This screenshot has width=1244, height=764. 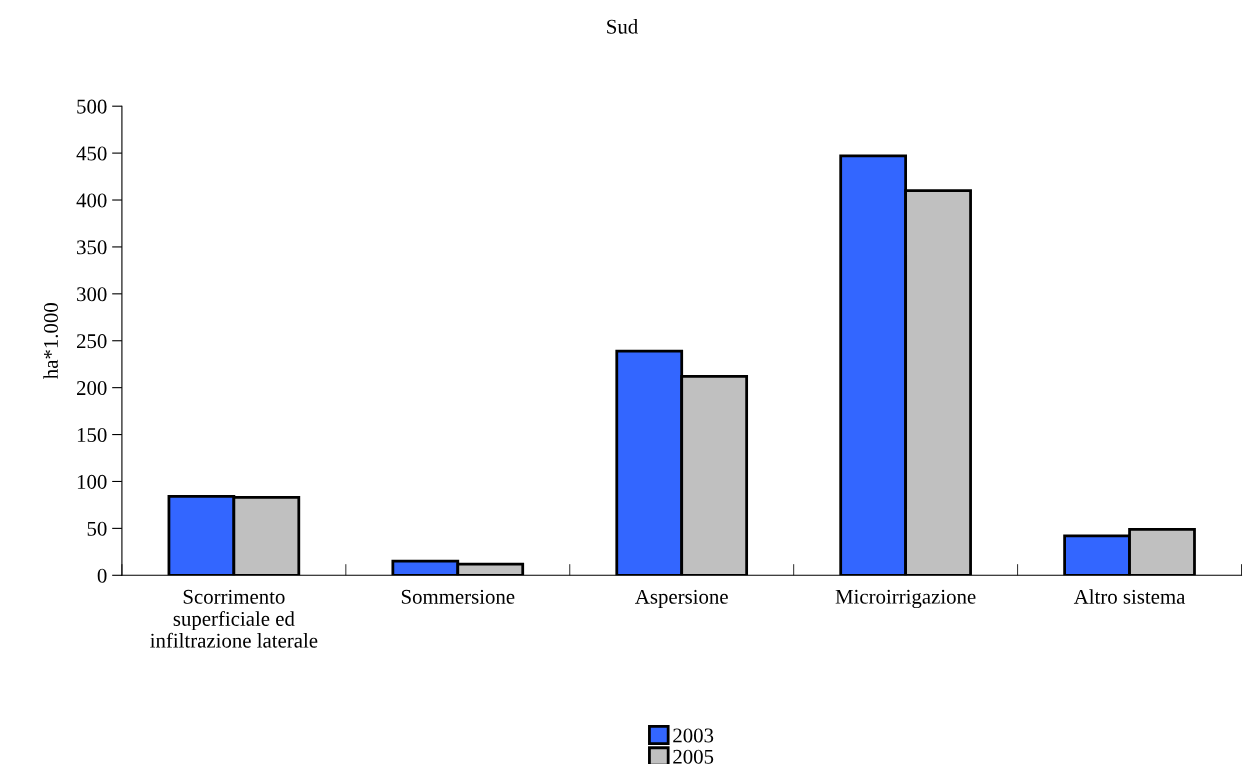 What do you see at coordinates (91, 200) in the screenshot?
I see `y-tick-label: 400` at bounding box center [91, 200].